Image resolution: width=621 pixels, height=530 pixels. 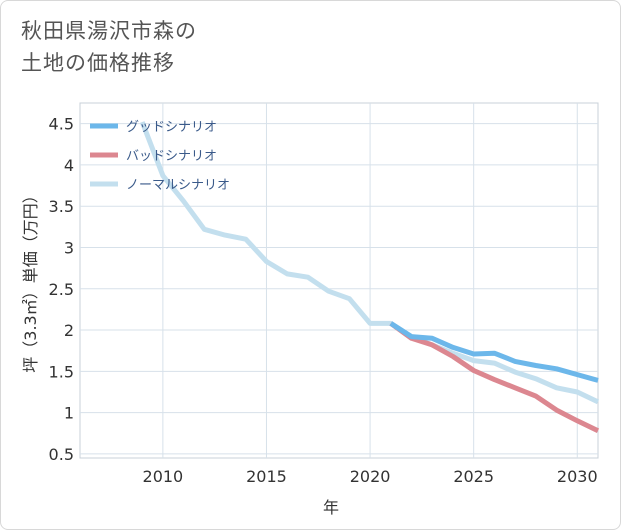 What do you see at coordinates (178, 185) in the screenshot?
I see `legend-label-2: ノーマルシナリオ` at bounding box center [178, 185].